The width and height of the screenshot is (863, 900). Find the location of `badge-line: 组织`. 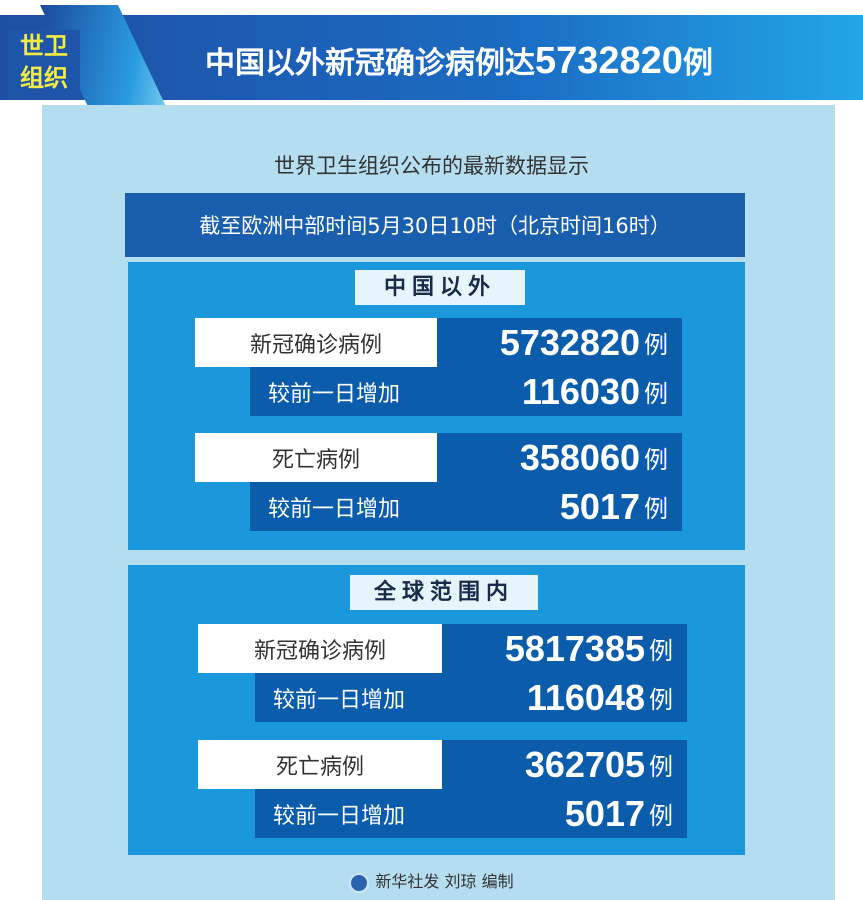

badge-line: 组织 is located at coordinates (44, 78).